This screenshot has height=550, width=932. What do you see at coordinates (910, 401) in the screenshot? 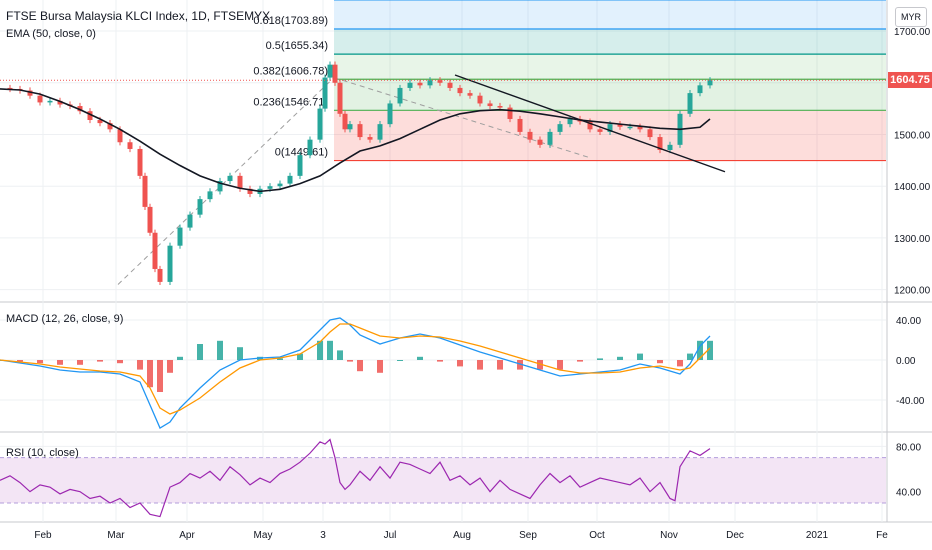
I see `macd-tick-label: -40.00` at bounding box center [910, 401].